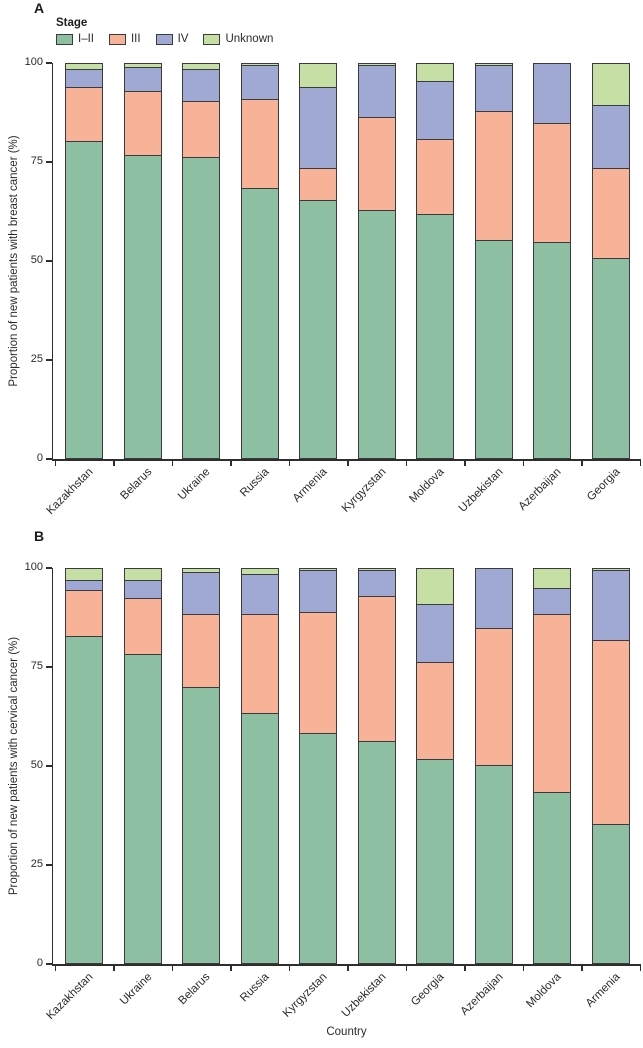 Image resolution: width=643 pixels, height=1048 pixels. I want to click on bar-segment-armenia-stage-unknown, so click(318, 76).